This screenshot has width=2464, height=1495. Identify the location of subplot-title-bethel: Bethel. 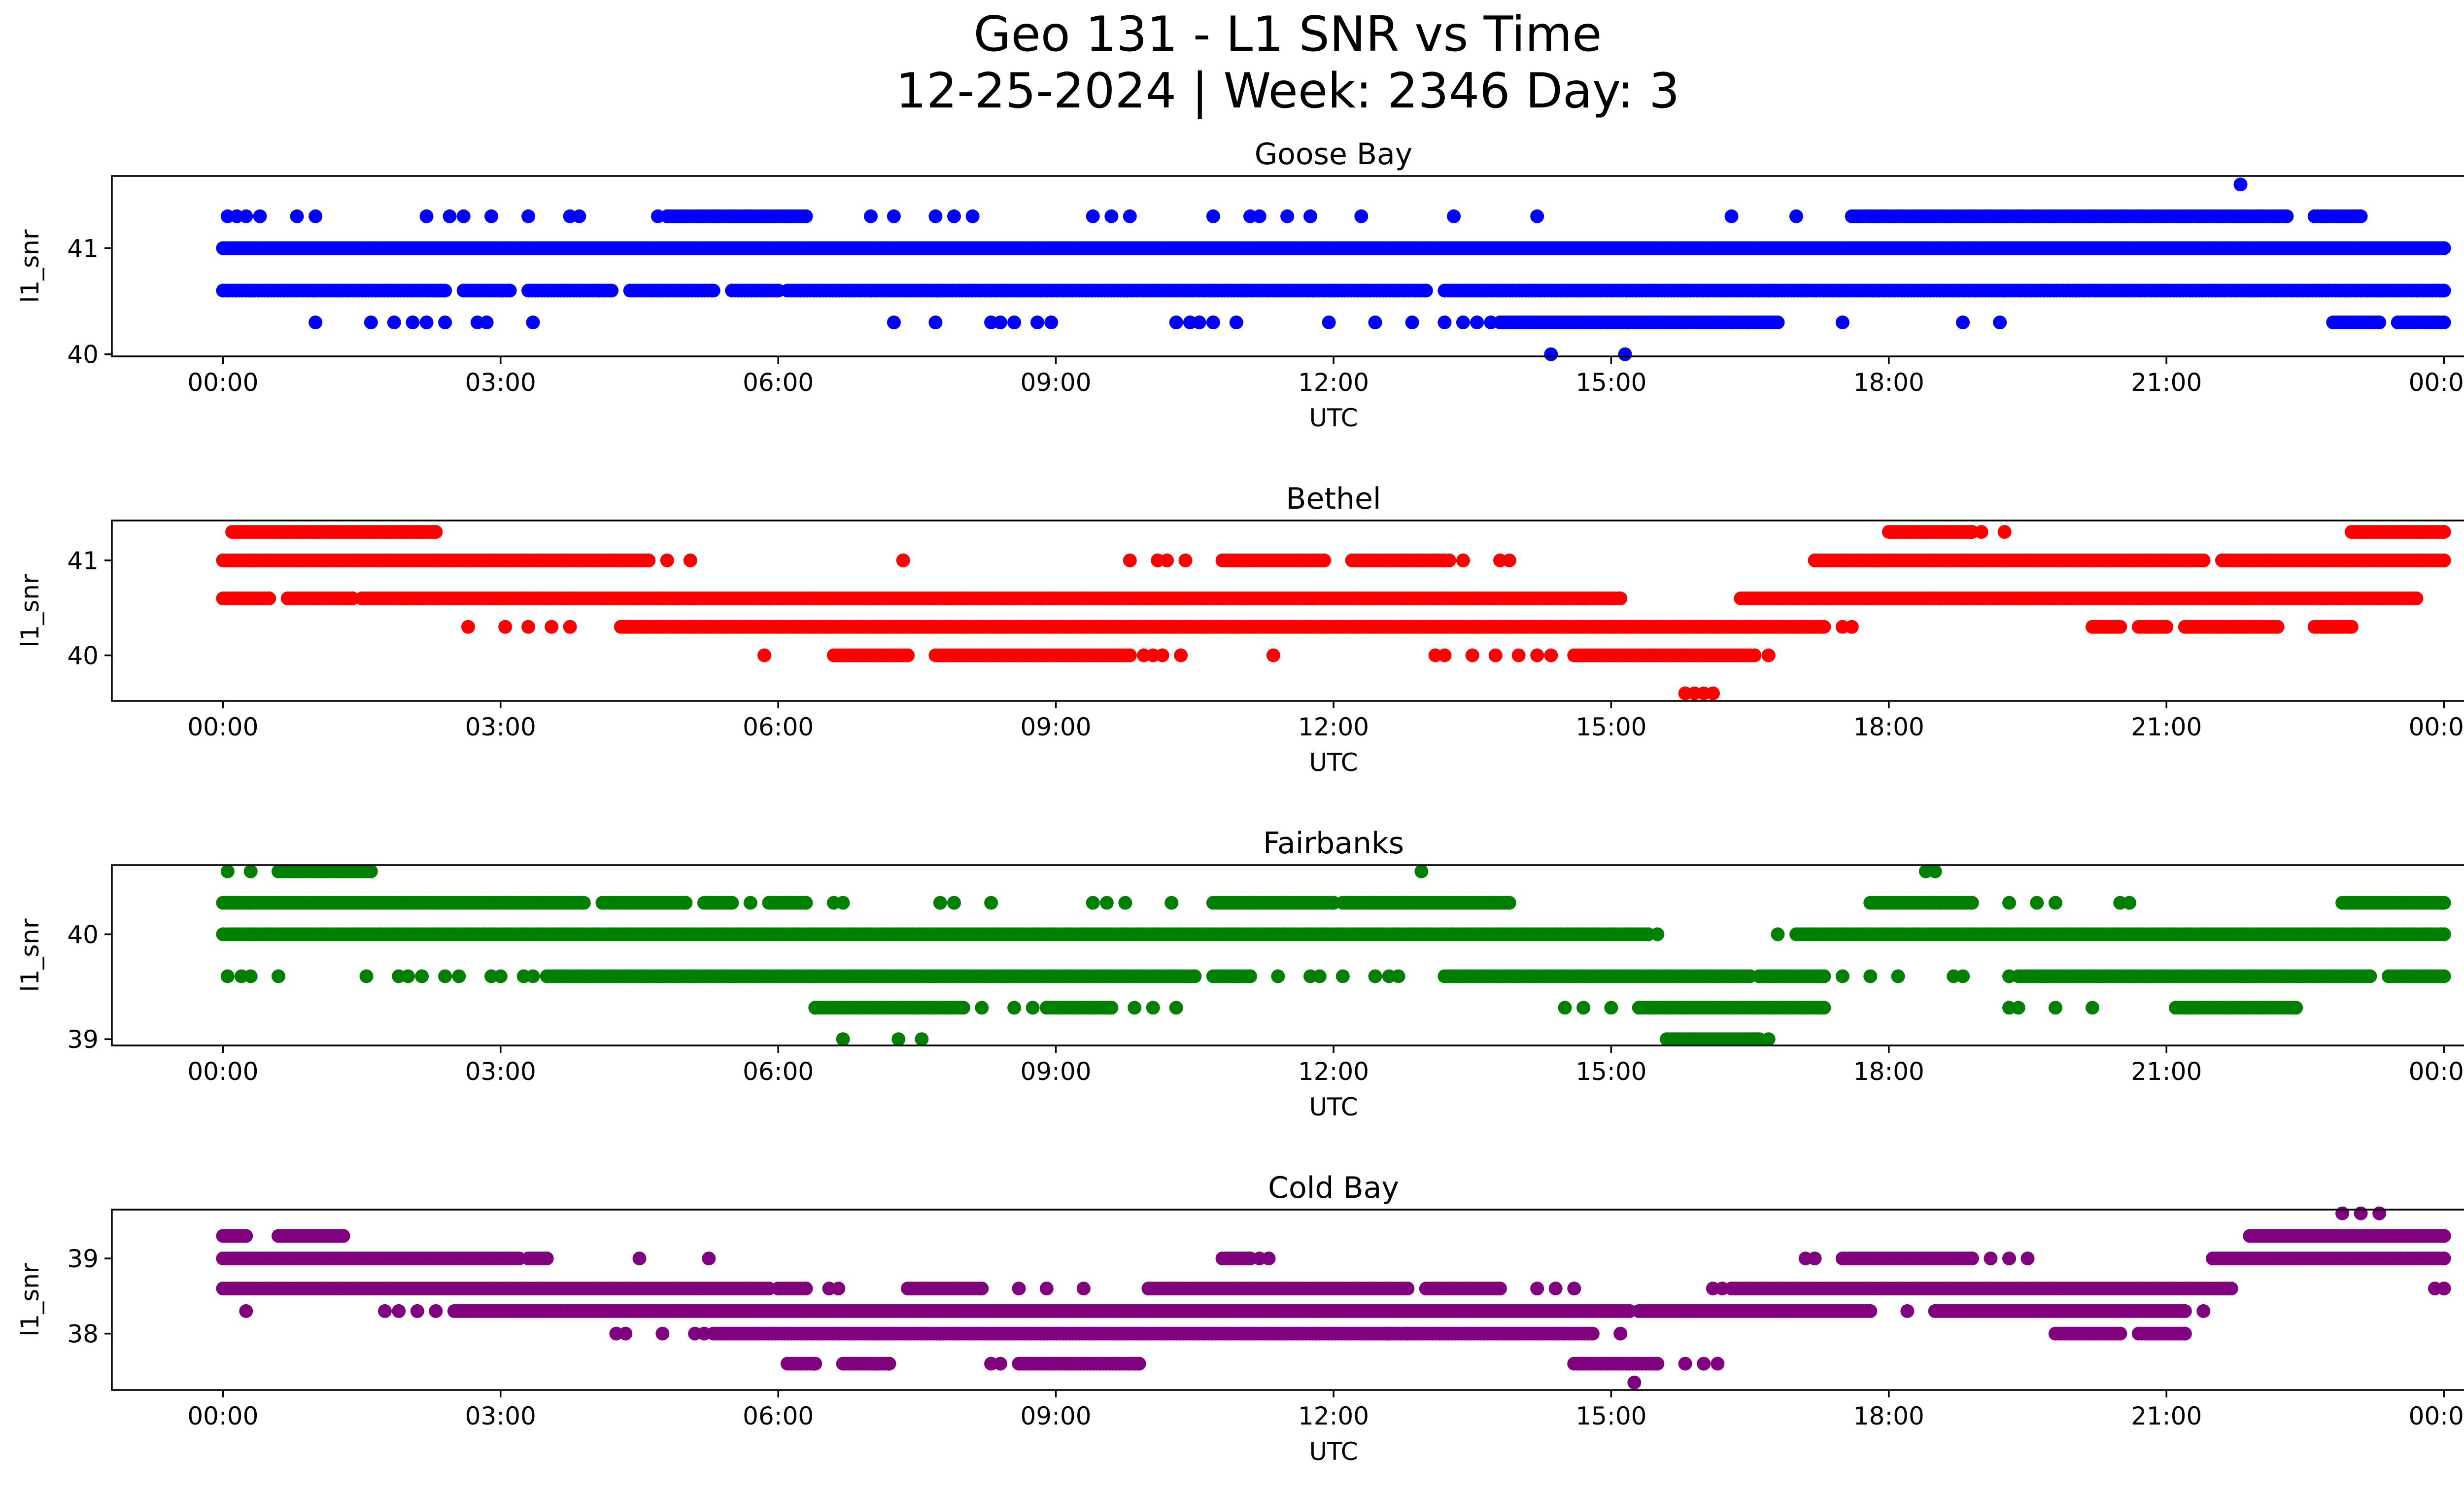
(1333, 499).